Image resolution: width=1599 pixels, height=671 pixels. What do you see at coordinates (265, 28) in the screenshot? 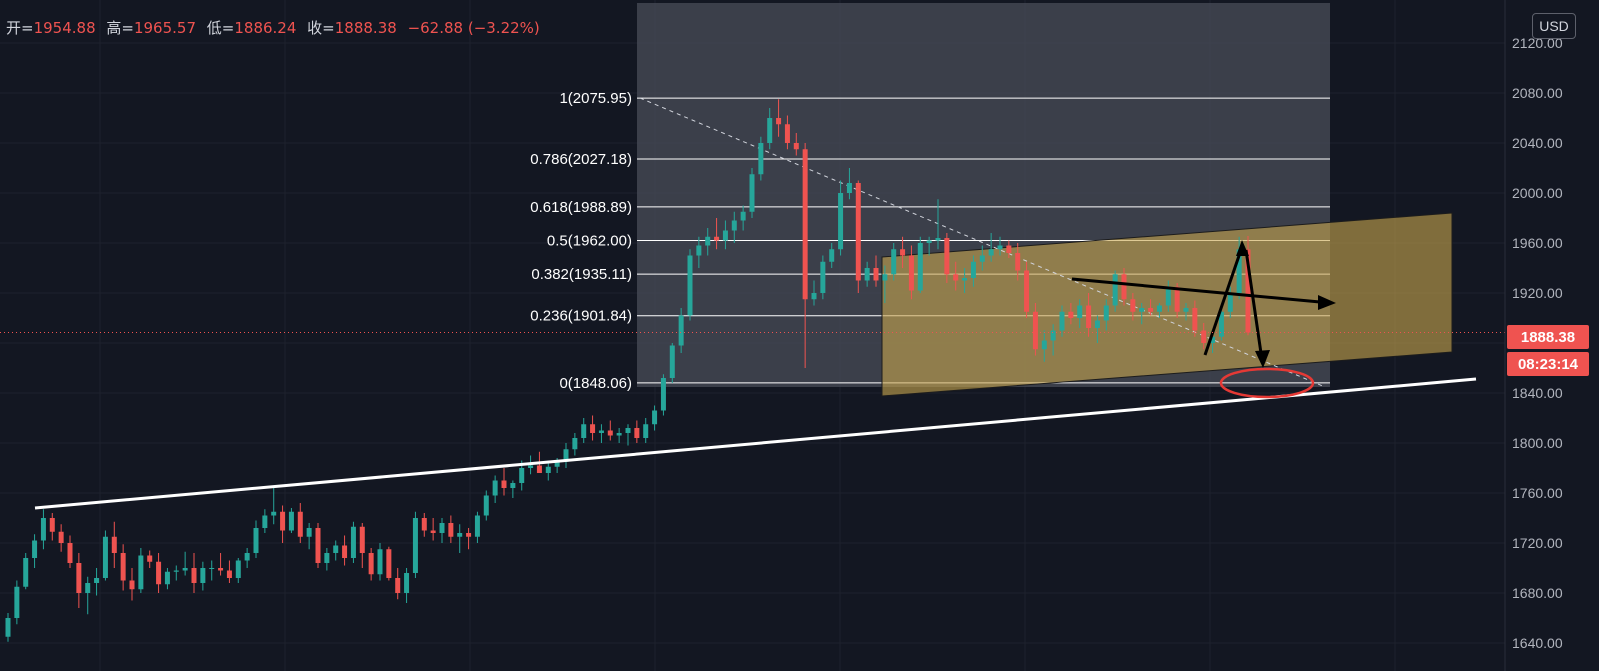
I see `low-value: 1886.24` at bounding box center [265, 28].